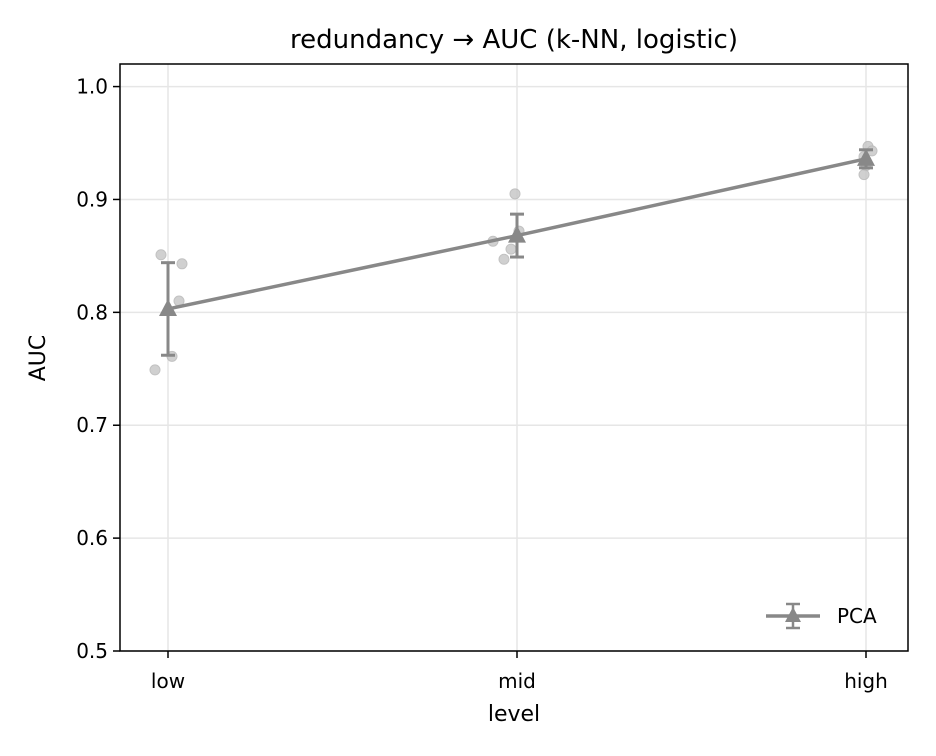  Describe the element at coordinates (866, 681) in the screenshot. I see `x-tick-label: high` at that location.